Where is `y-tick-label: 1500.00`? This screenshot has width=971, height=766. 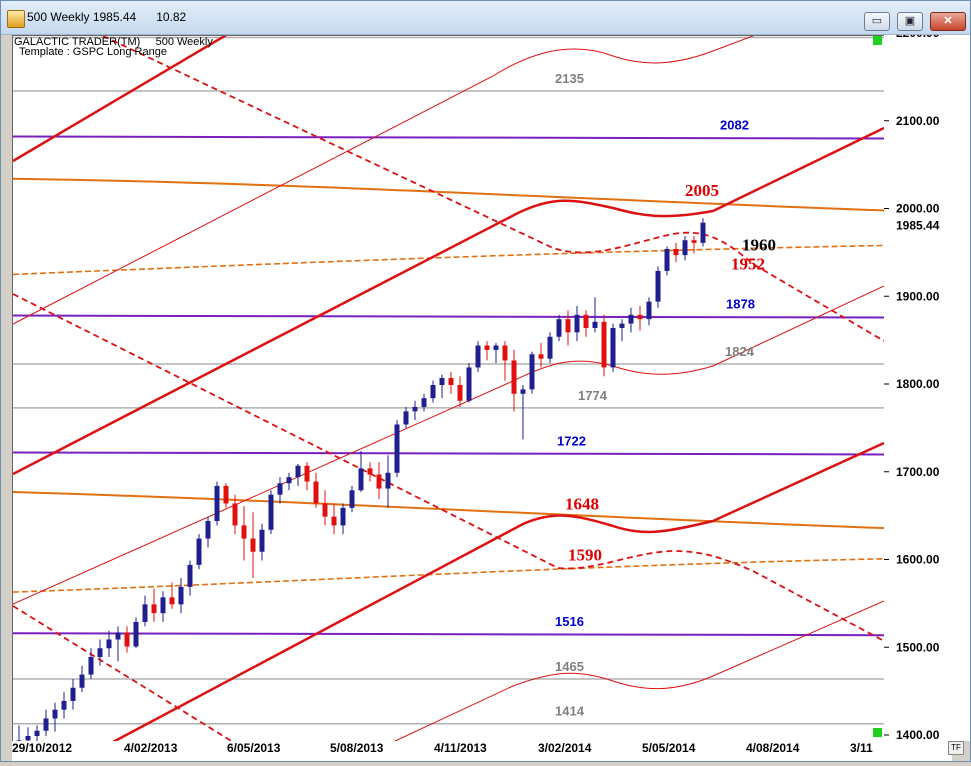 y-tick-label: 1500.00 is located at coordinates (918, 647).